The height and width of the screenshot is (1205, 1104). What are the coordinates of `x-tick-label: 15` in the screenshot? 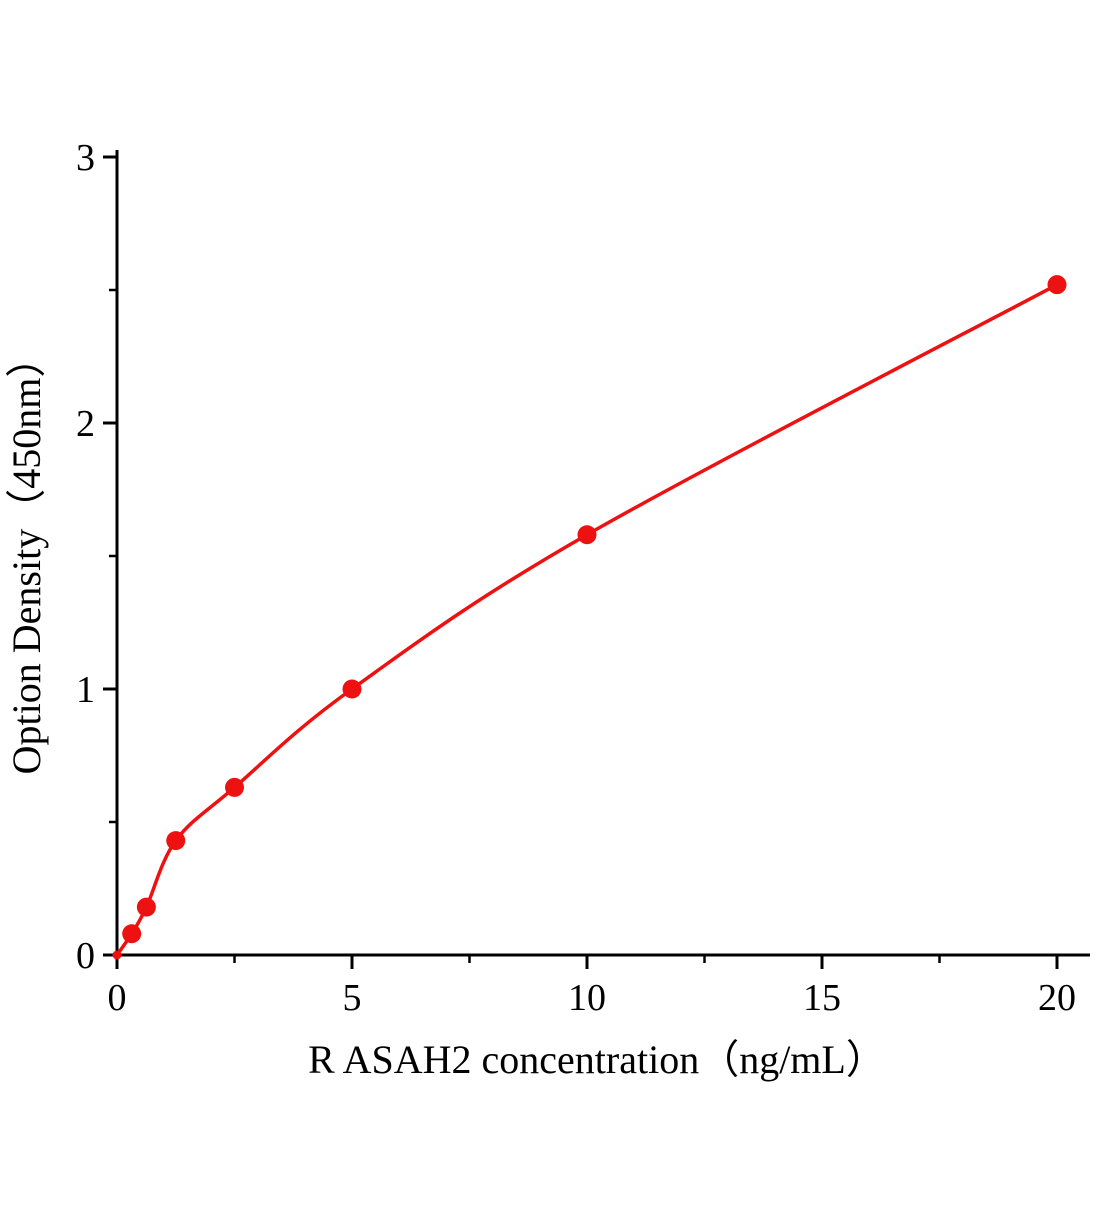 It's located at (822, 998).